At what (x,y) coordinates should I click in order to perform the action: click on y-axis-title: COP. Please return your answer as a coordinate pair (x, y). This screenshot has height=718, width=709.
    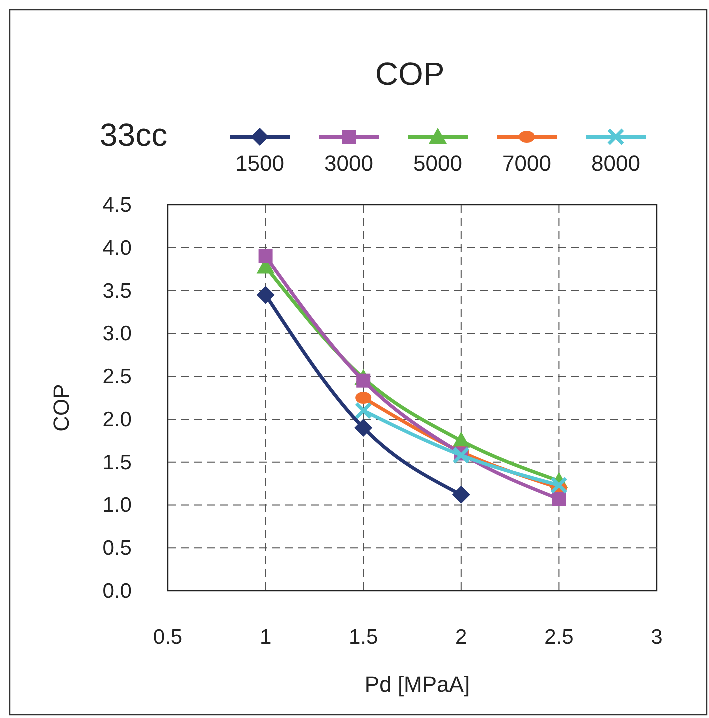
    Looking at the image, I should click on (61, 408).